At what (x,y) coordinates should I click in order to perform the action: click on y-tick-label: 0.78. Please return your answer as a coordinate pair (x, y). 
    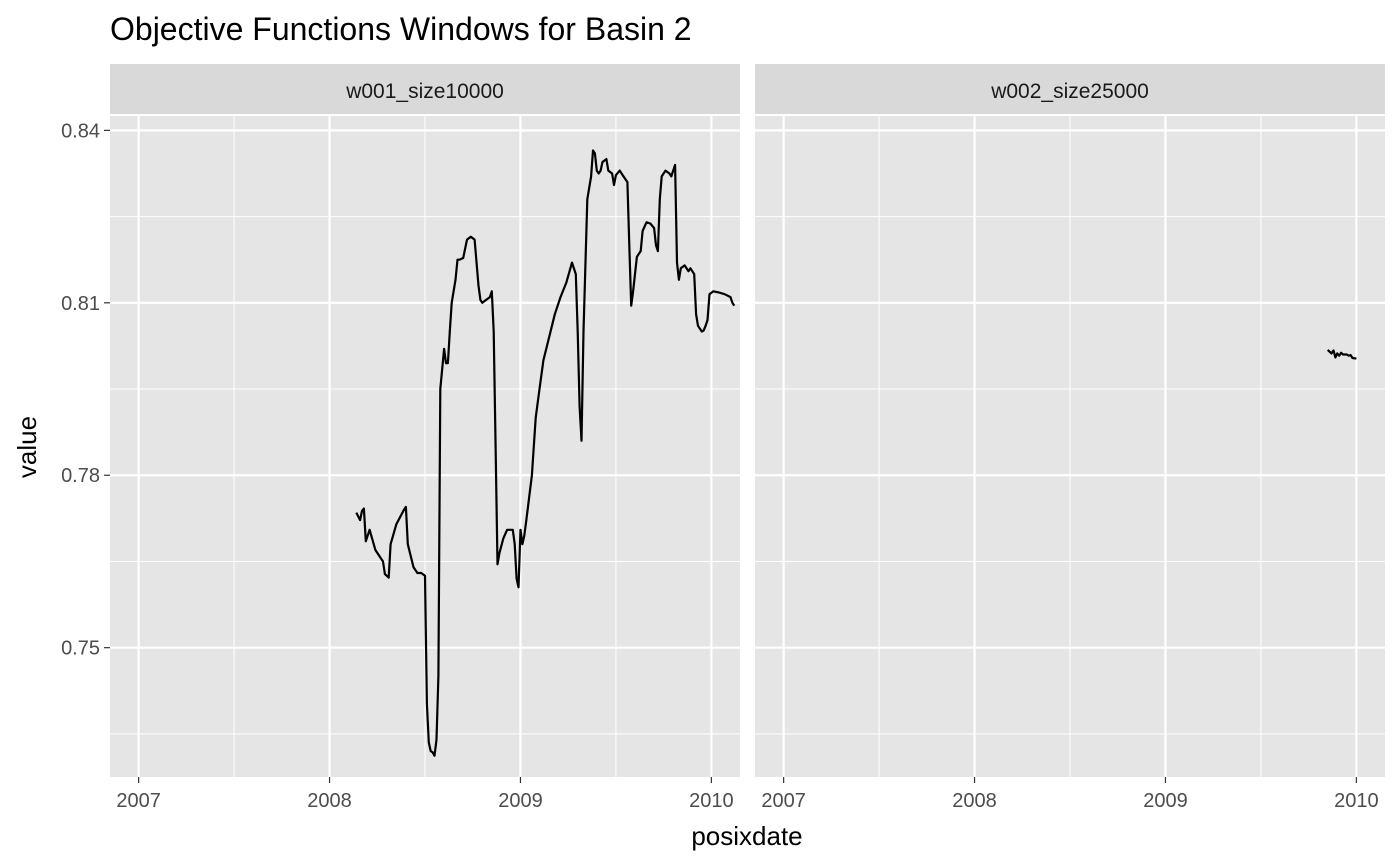
    Looking at the image, I should click on (80, 476).